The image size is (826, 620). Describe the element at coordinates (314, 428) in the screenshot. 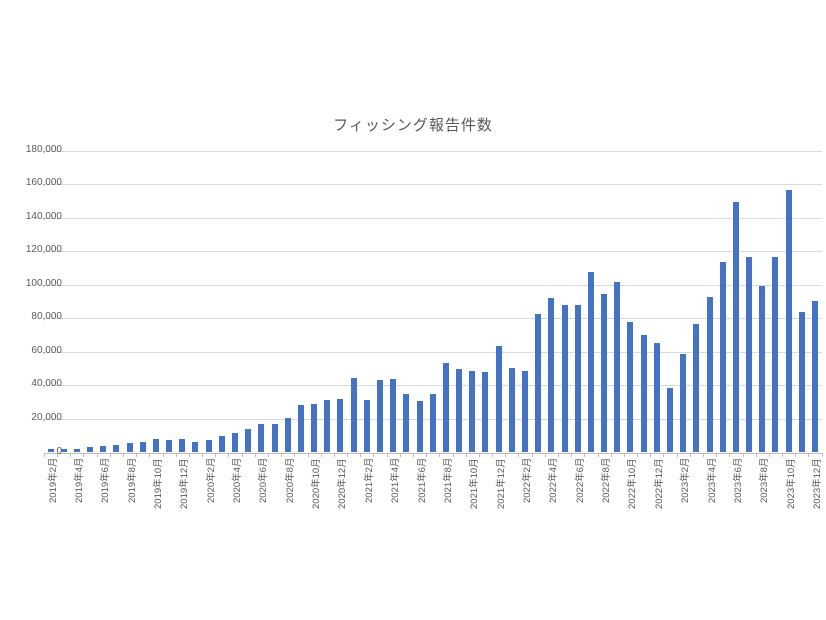

I see `bar-2020年10月` at that location.